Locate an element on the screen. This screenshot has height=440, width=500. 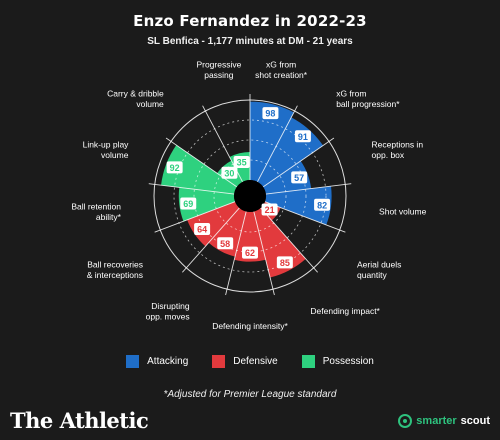
value-label-carry-dribble-volume: 30 is located at coordinates (229, 172).